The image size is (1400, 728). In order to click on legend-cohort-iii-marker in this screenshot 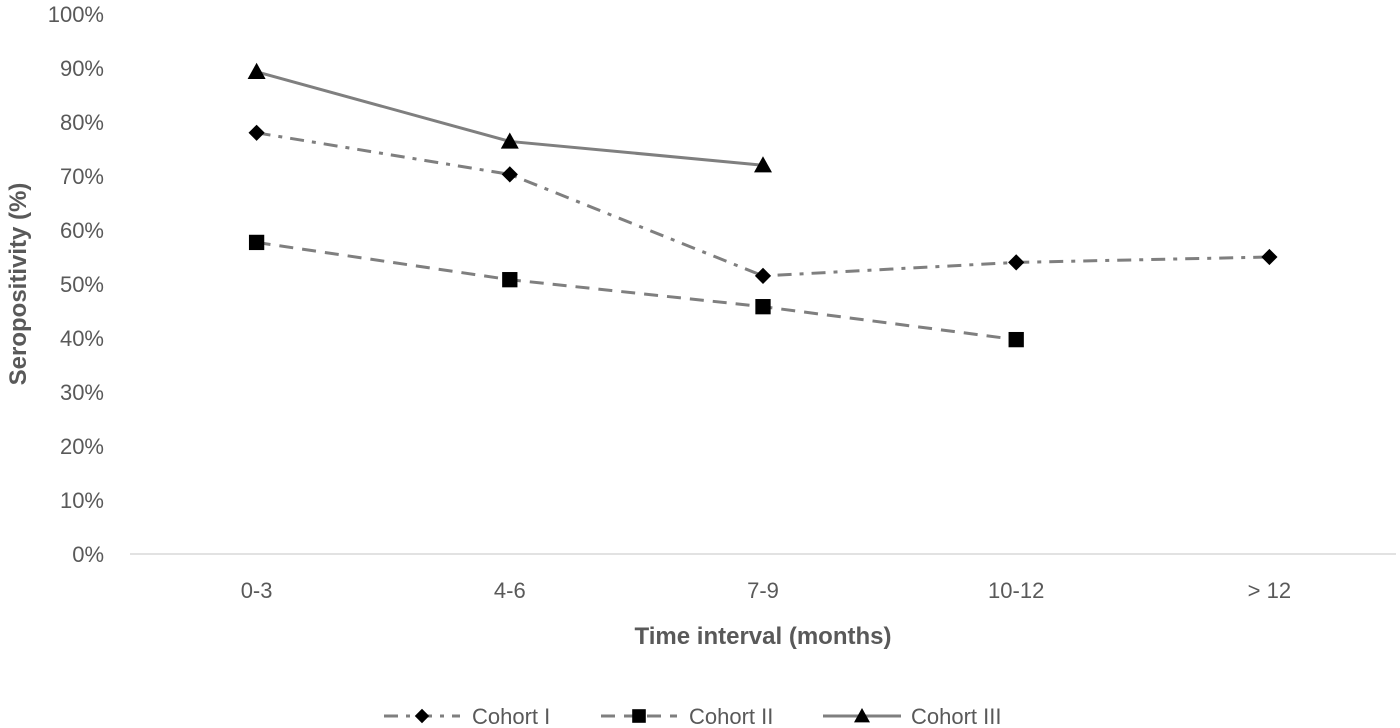, I will do `click(862, 715)`.